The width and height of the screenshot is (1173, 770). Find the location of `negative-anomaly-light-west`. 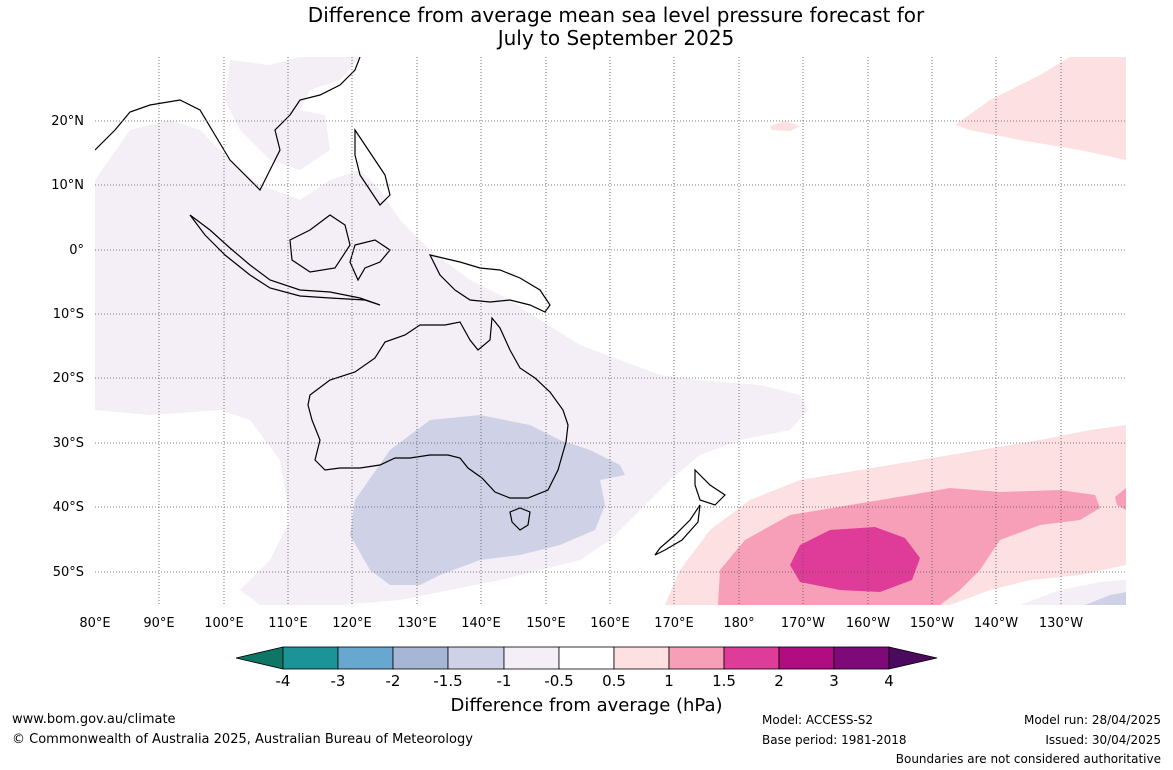

negative-anomaly-light-west is located at coordinates (112, 307).